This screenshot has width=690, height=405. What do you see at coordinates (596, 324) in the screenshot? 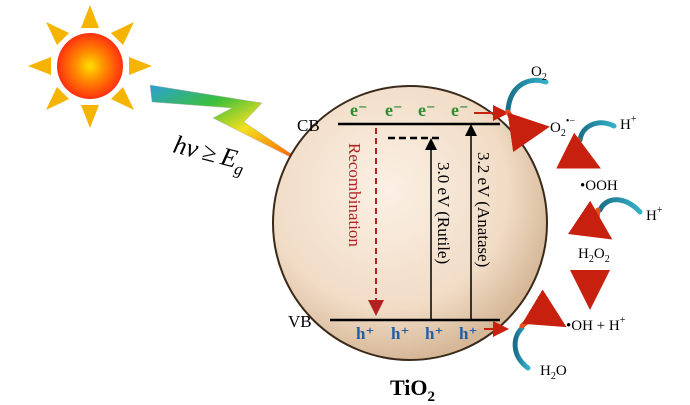
I see `hydroxyl-species: •OH + H+` at bounding box center [596, 324].